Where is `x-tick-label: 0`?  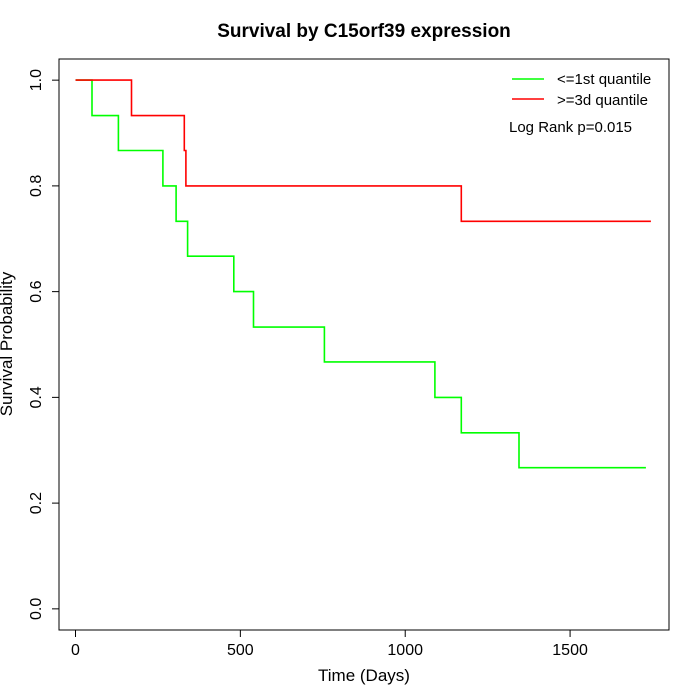 x-tick-label: 0 is located at coordinates (75, 650).